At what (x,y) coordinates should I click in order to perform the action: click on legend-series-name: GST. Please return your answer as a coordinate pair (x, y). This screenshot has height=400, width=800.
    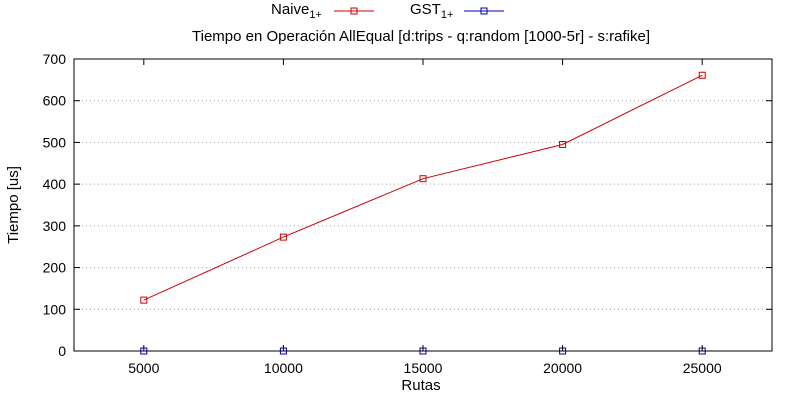
    Looking at the image, I should click on (425, 9).